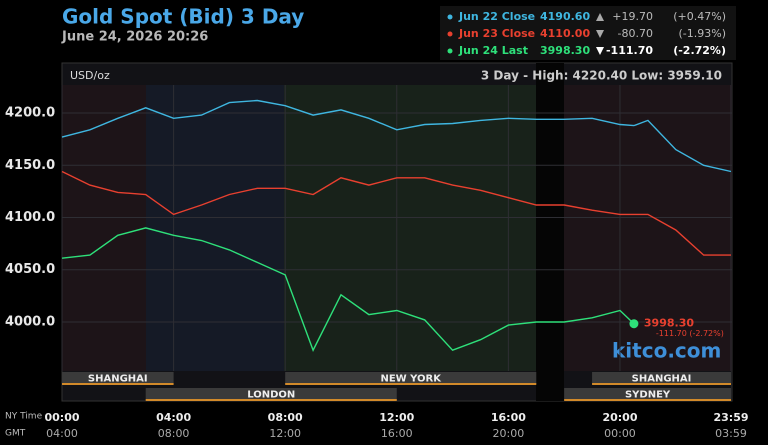 This screenshot has width=768, height=445. I want to click on session-label: LONDON, so click(271, 395).